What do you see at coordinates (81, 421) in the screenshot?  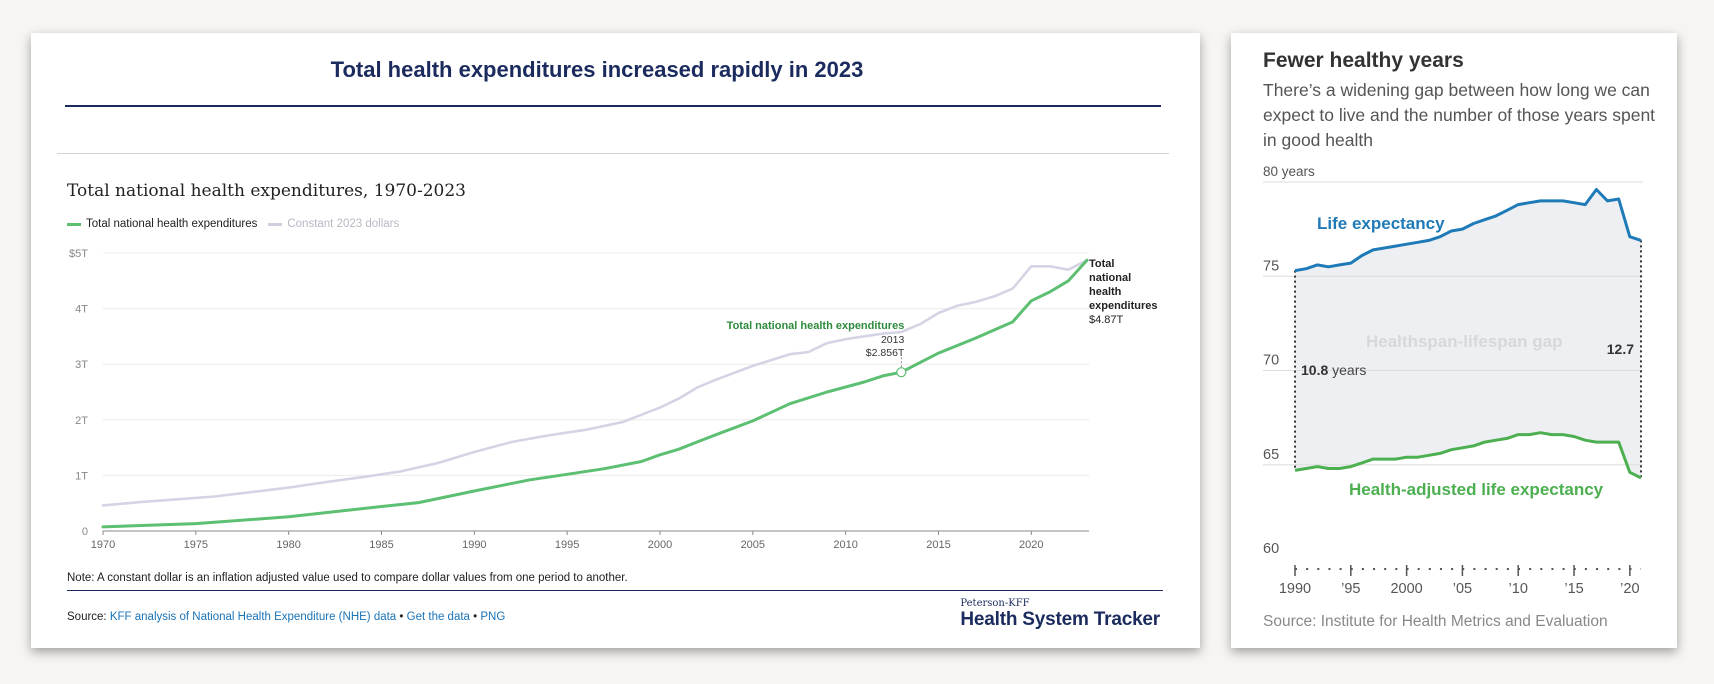 I see `y-tick-label: 2T` at bounding box center [81, 421].